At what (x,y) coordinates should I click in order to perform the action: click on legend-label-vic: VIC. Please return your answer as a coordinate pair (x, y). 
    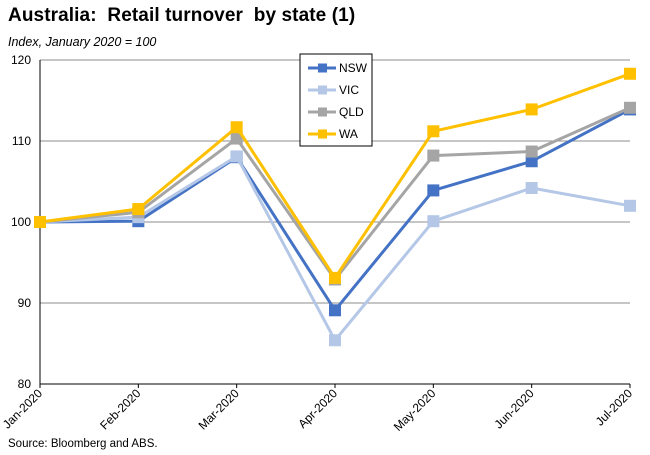
    Looking at the image, I should click on (349, 90).